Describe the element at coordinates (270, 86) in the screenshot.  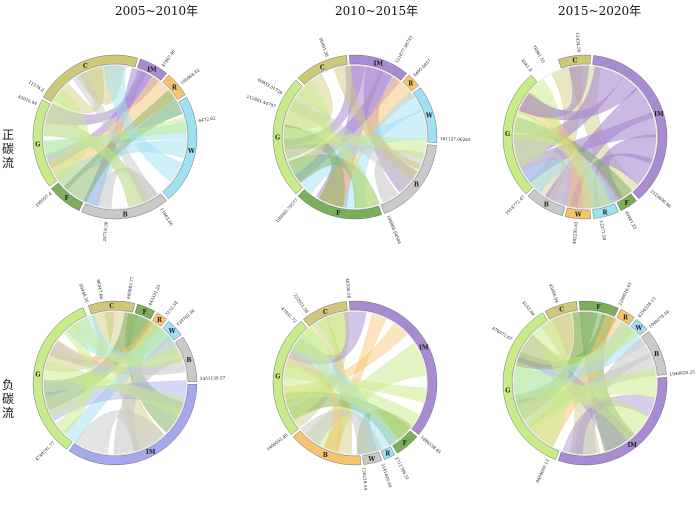
I see `value-label: 40953.01728` at that location.